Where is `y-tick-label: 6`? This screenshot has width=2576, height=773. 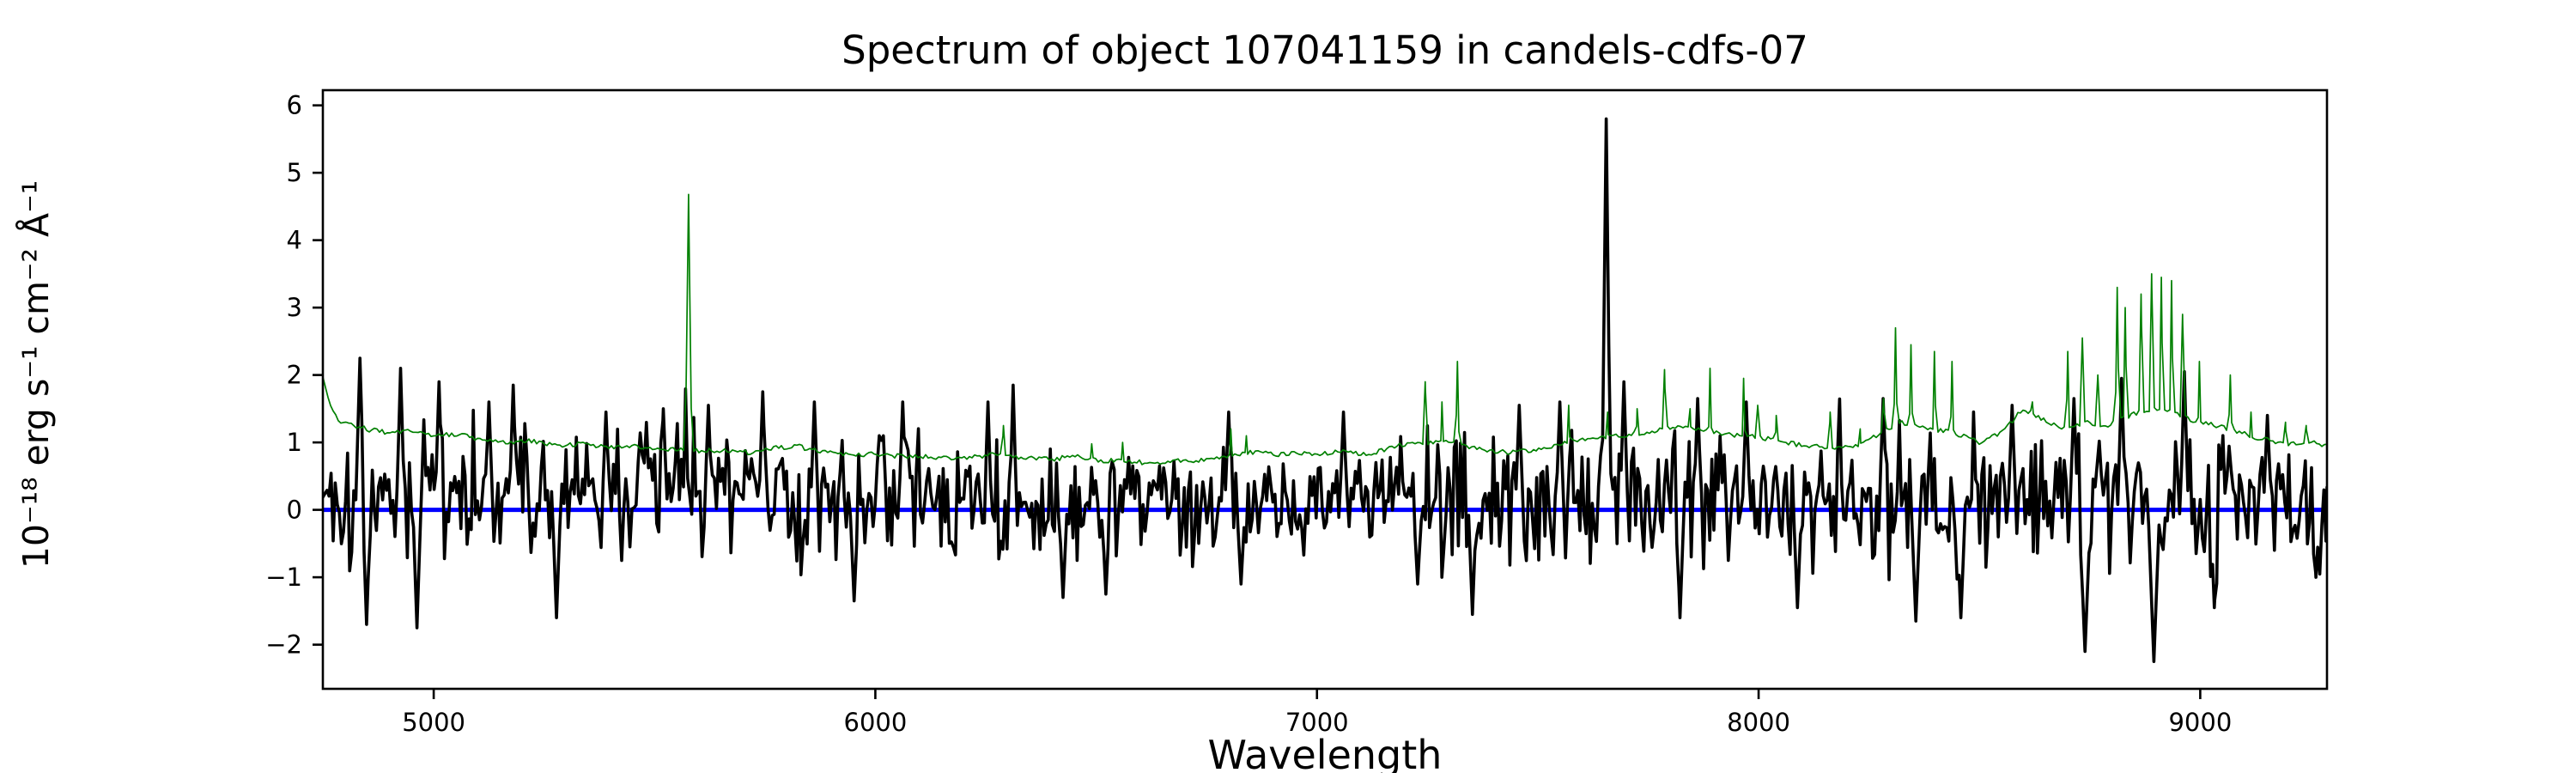 y-tick-label: 6 is located at coordinates (294, 105).